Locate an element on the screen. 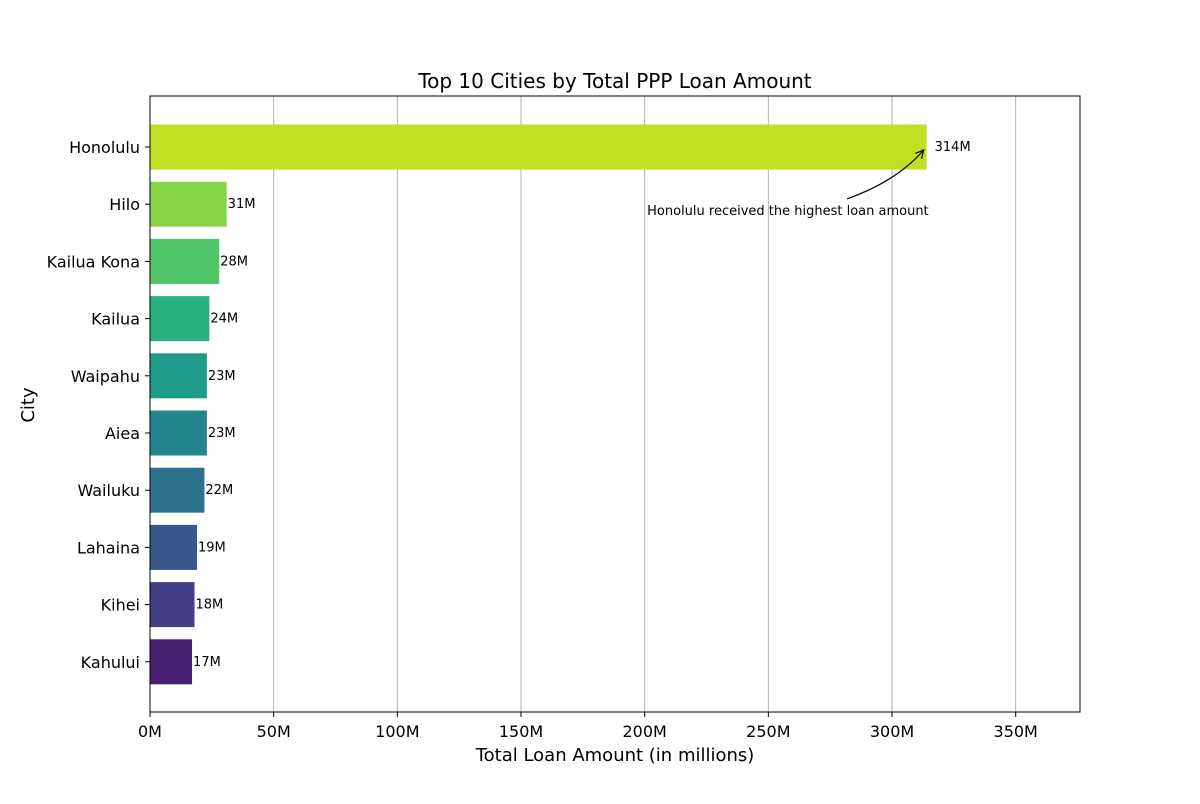 The width and height of the screenshot is (1200, 804). bar-value-label: 28M is located at coordinates (234, 261).